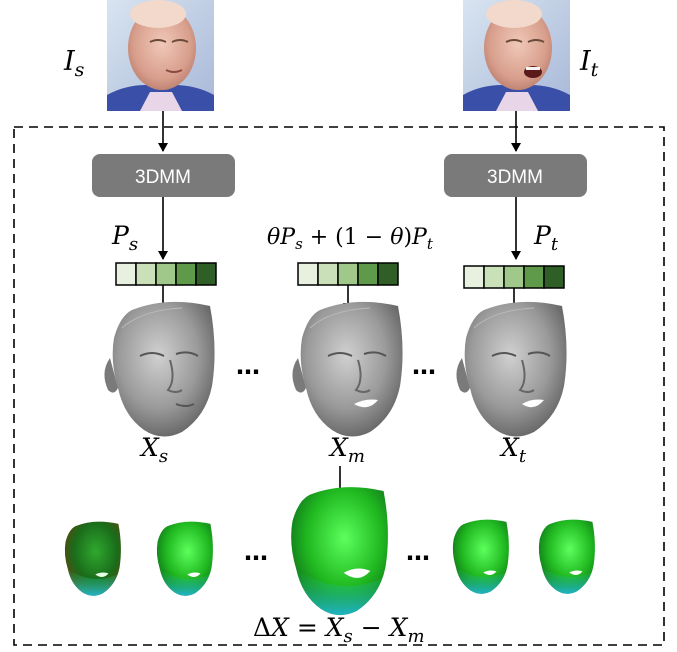 This screenshot has height=652, width=677. I want to click on gray-face-mesh-mix-icon, so click(347, 369).